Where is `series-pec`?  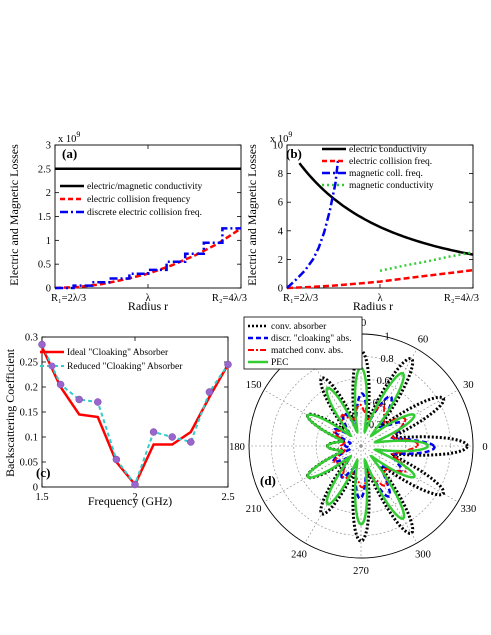
series-pec is located at coordinates (368, 446).